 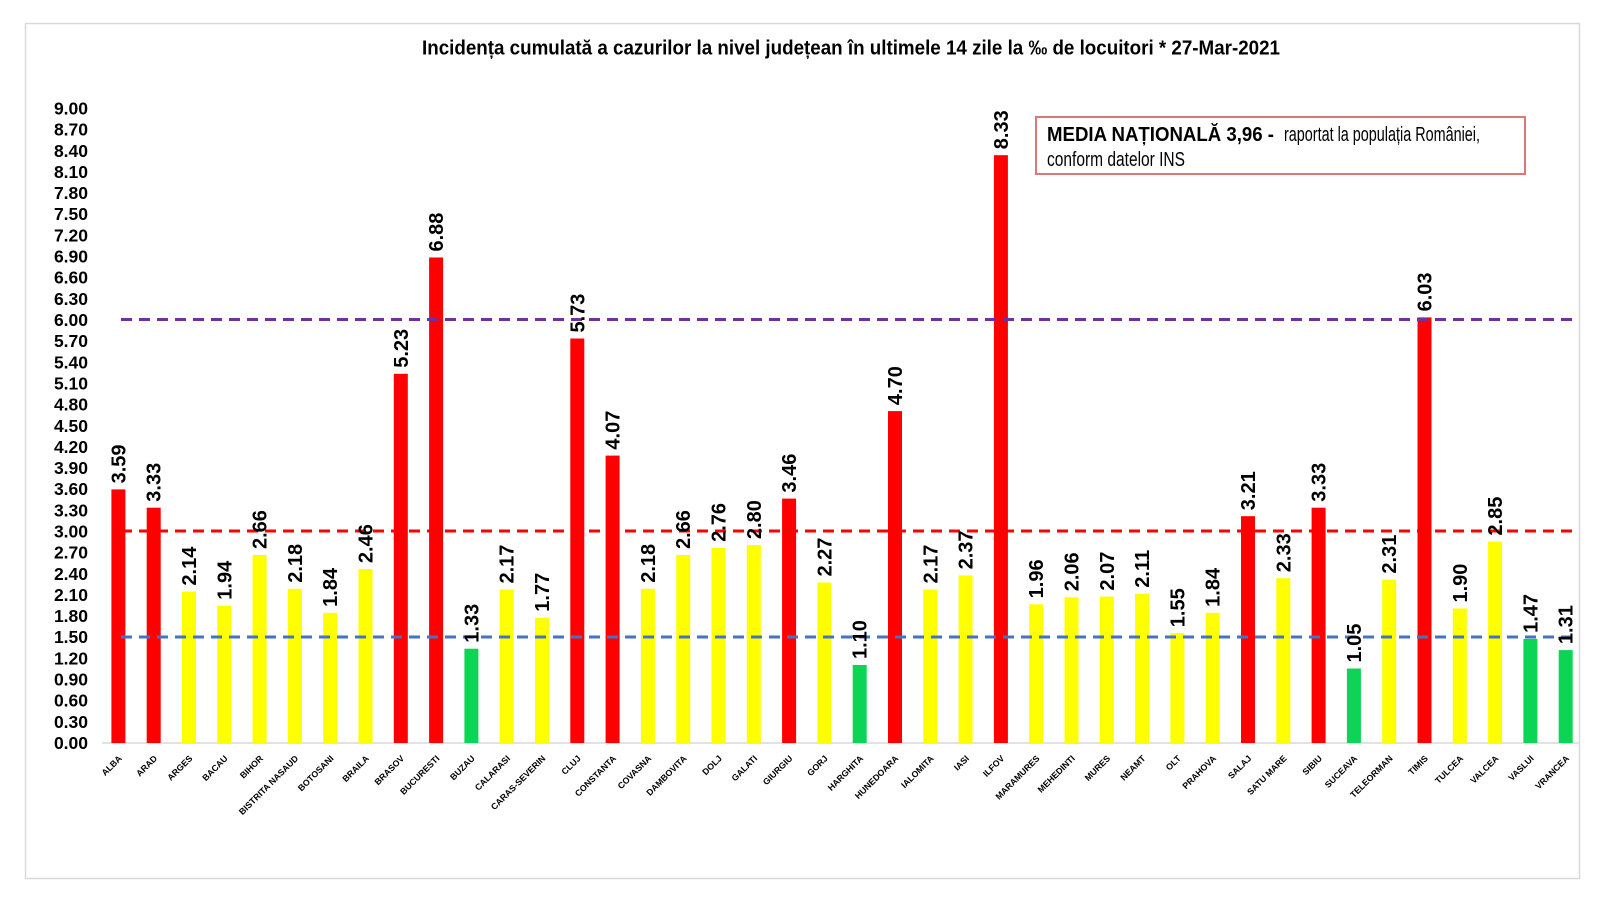 What do you see at coordinates (614, 430) in the screenshot?
I see `svg-text: 4.07` at bounding box center [614, 430].